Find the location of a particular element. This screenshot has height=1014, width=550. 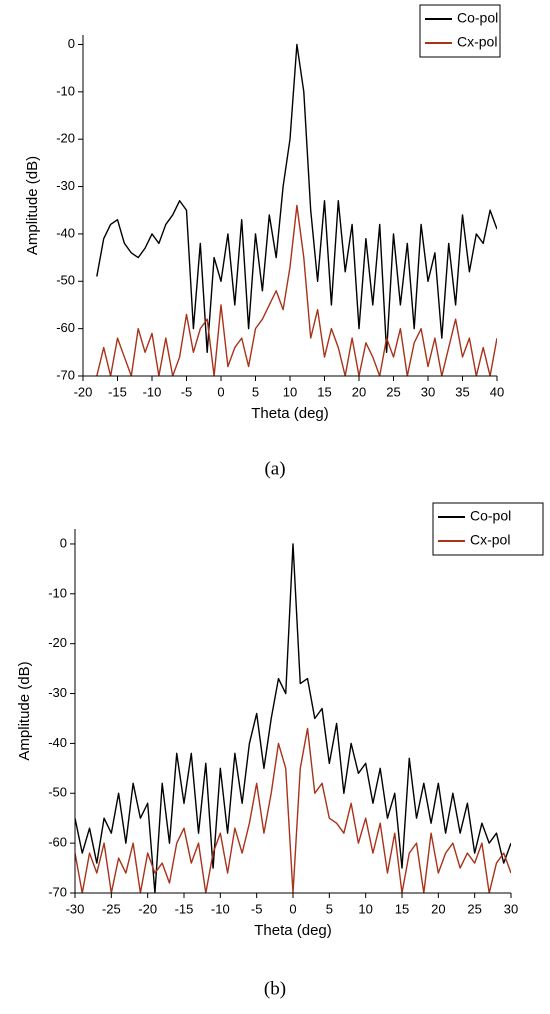

caption: (b) is located at coordinates (275, 988).